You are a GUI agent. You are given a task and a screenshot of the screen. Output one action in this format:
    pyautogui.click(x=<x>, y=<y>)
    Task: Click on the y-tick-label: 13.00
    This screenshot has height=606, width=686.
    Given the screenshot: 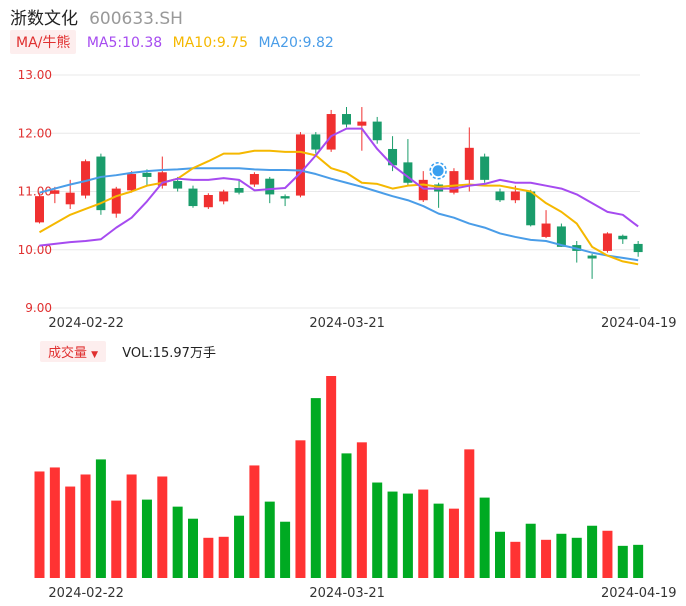 What is the action you would take?
    pyautogui.click(x=35, y=75)
    